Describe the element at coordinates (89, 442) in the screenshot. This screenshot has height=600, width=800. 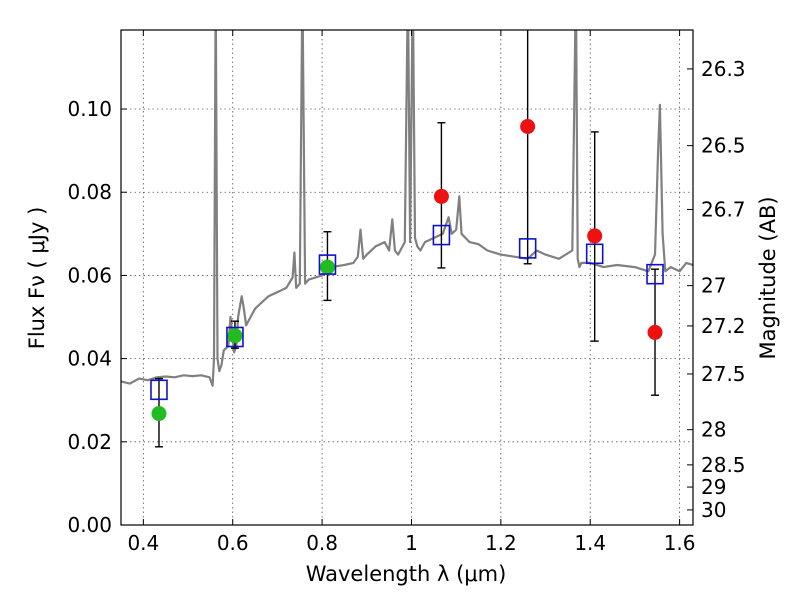
I see `y-tick-label: 0.02` at that location.